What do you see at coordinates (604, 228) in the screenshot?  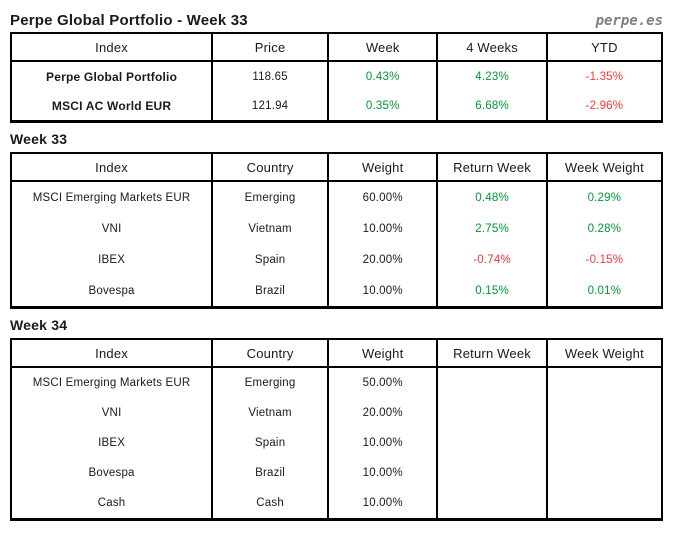 I see `cell-week-weight: 0.28%` at bounding box center [604, 228].